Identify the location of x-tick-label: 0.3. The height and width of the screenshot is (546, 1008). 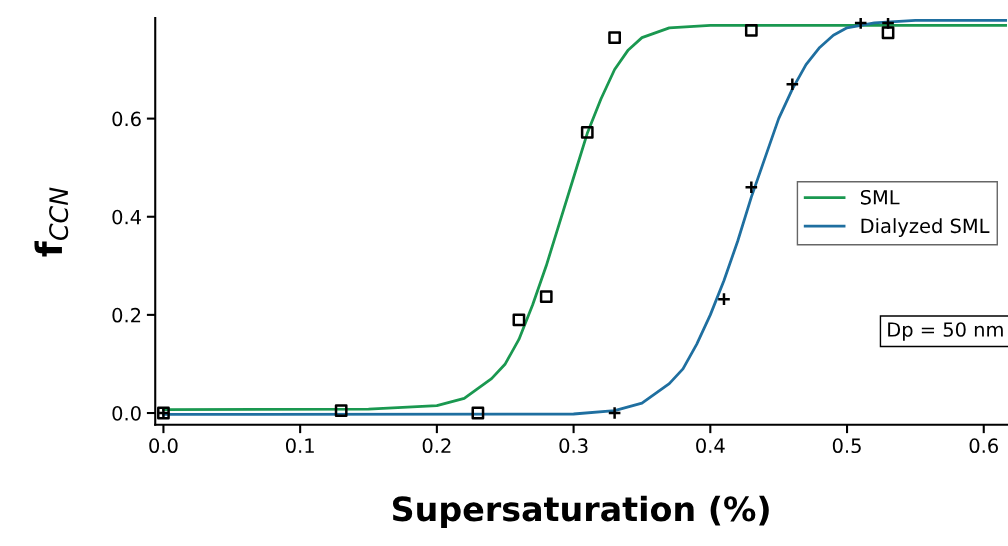
(573, 446).